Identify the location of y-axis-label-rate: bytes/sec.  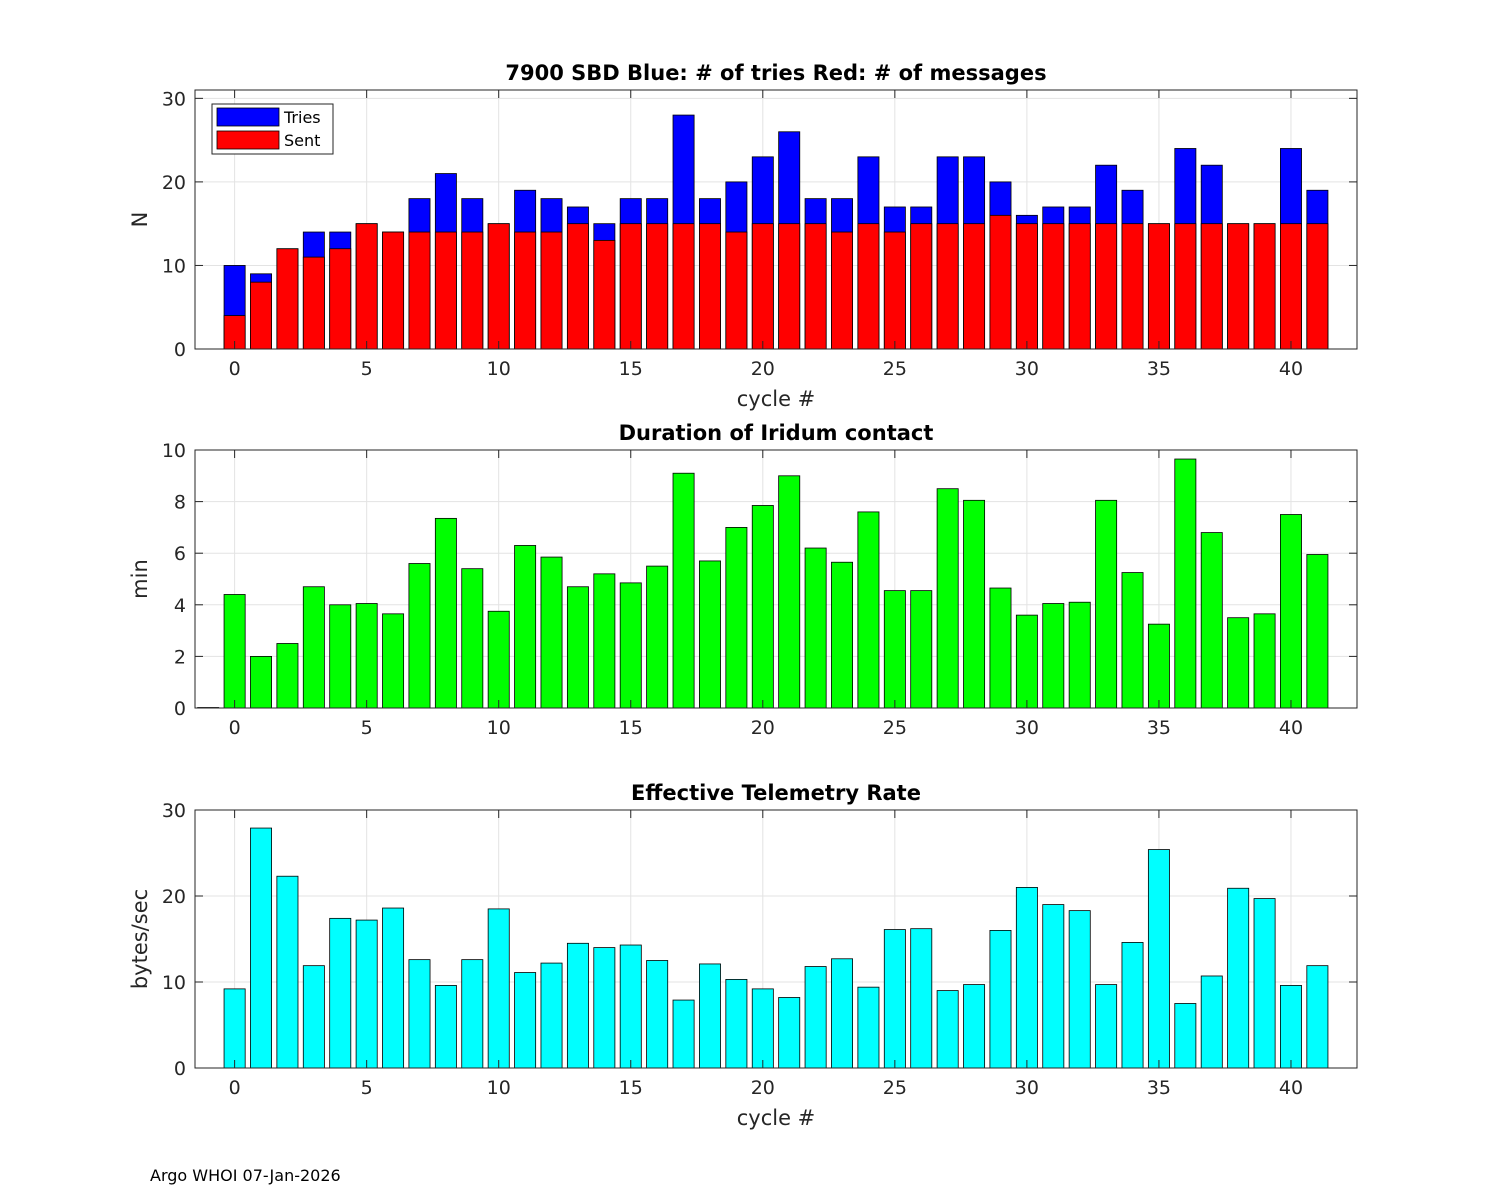
(140, 939).